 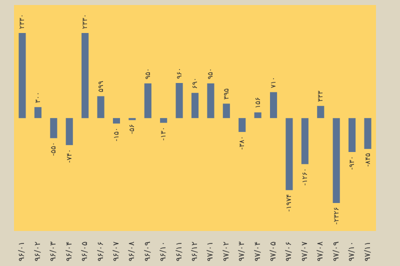 What do you see at coordinates (257, 252) in the screenshot?
I see `x-tick-label: ۹۷/۰۴` at bounding box center [257, 252].